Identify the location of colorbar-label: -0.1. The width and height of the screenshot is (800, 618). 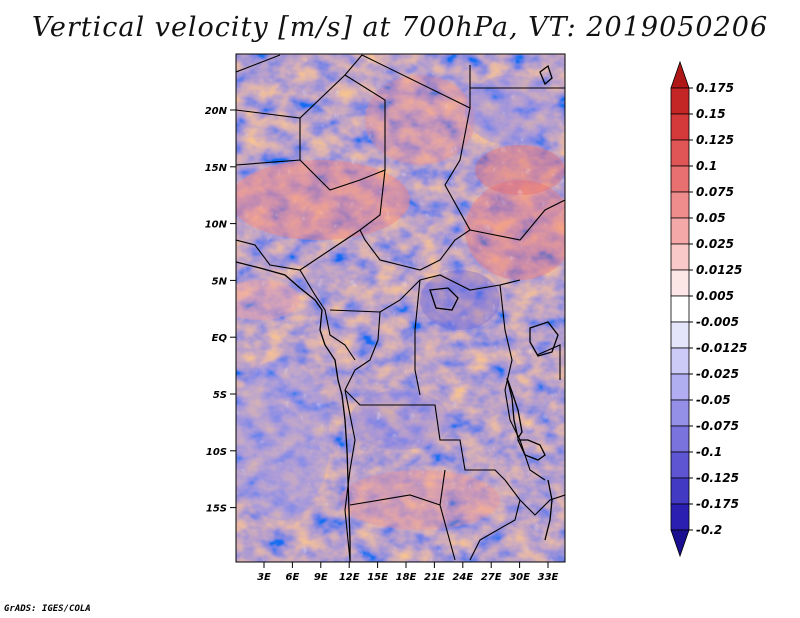
(709, 452).